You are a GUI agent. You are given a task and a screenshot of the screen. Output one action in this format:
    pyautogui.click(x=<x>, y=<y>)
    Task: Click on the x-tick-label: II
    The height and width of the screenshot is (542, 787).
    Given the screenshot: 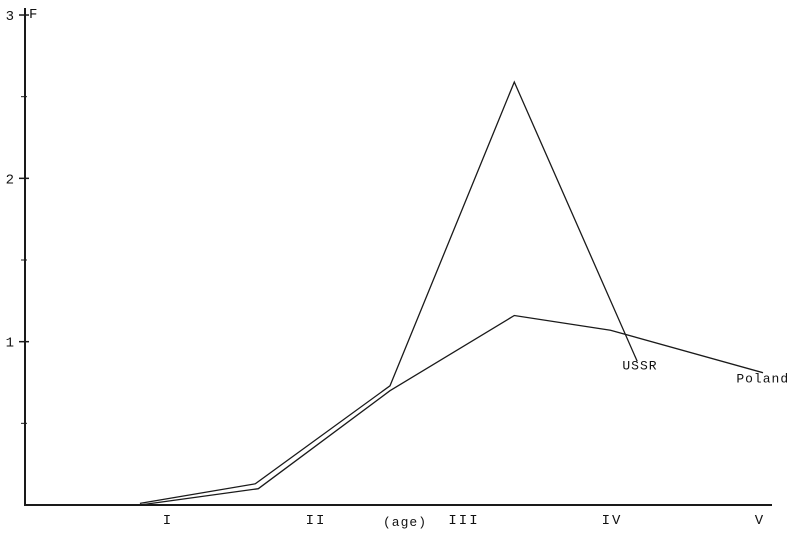 What is the action you would take?
    pyautogui.click(x=316, y=521)
    